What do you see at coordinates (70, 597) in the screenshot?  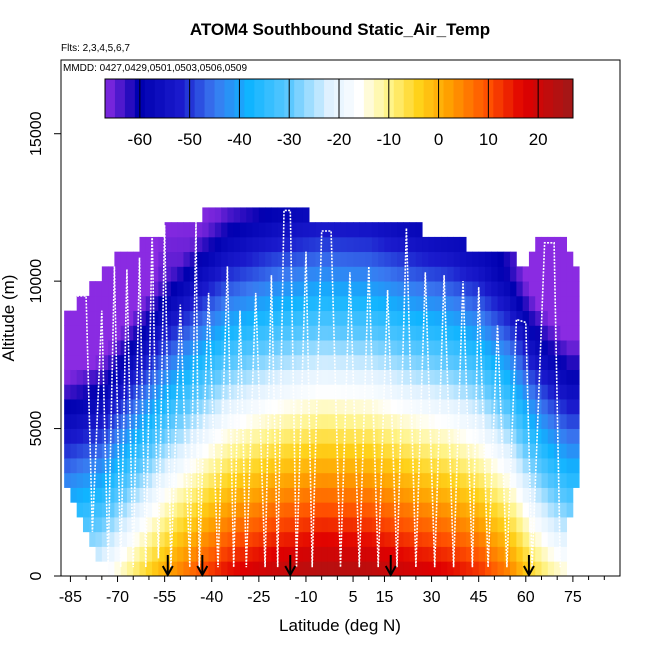 I see `x-tick-label: -85` at bounding box center [70, 597].